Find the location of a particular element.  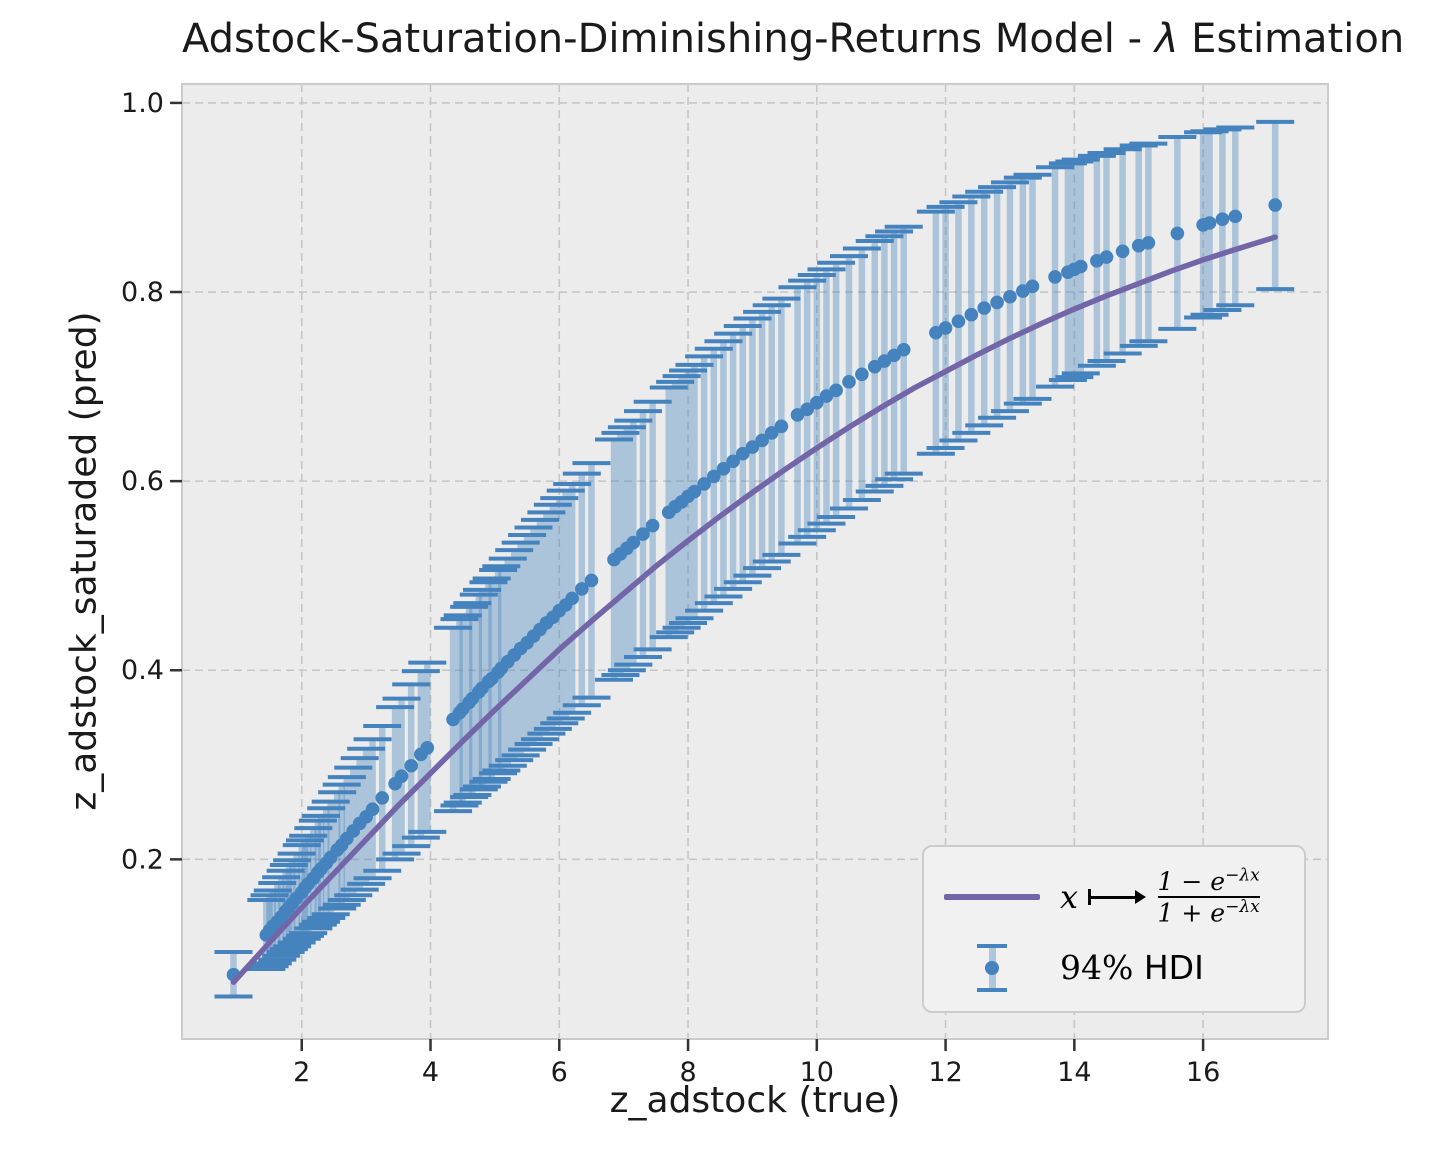

errorbar-dot is located at coordinates (992, 967).